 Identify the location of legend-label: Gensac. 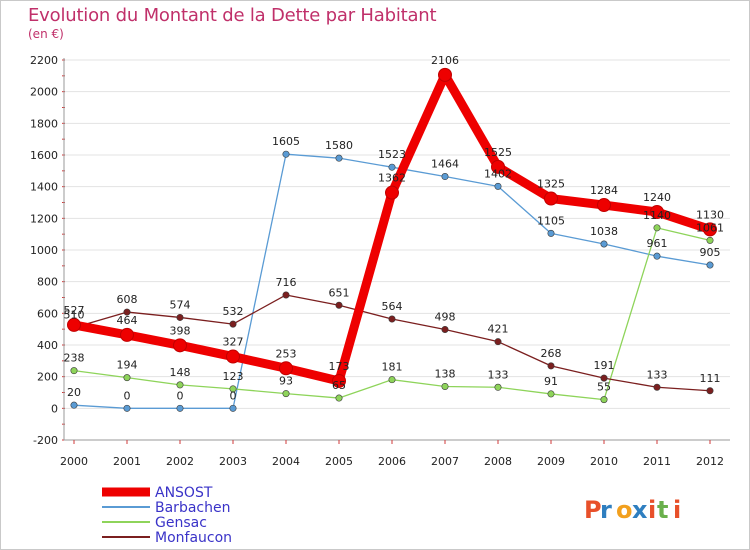
(181, 523).